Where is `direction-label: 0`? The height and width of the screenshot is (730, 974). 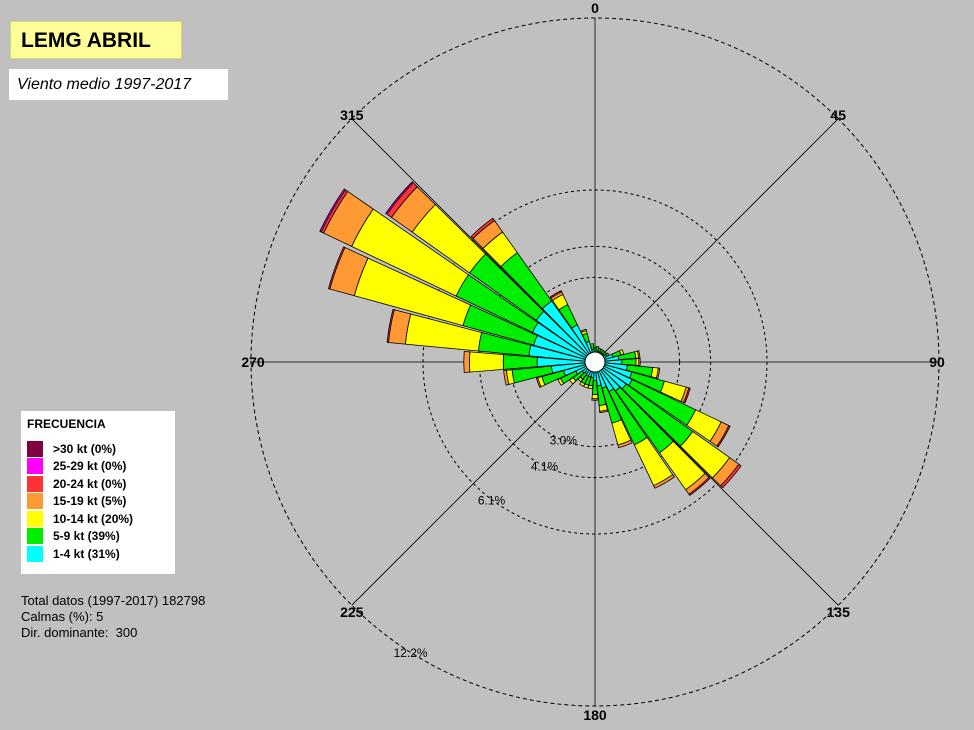 direction-label: 0 is located at coordinates (595, 8).